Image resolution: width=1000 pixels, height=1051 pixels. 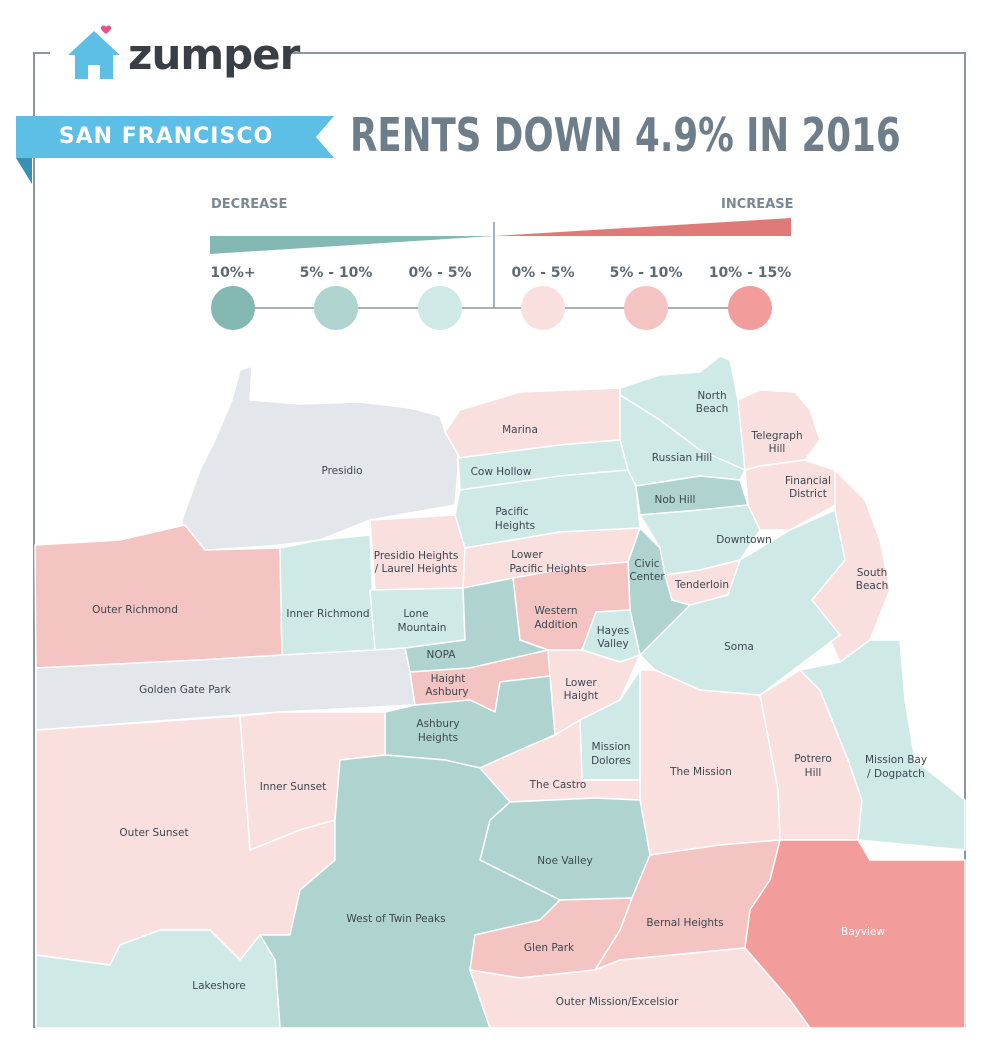 I want to click on label-noe-valley: Noe Valley, so click(x=564, y=861).